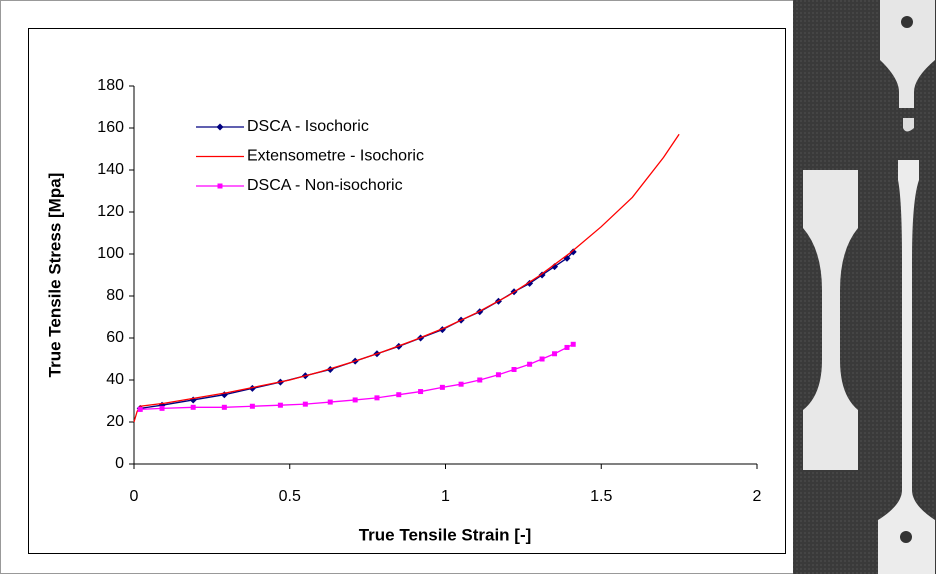  What do you see at coordinates (335, 156) in the screenshot?
I see `legend-label: Extensometre - Isochoric` at bounding box center [335, 156].